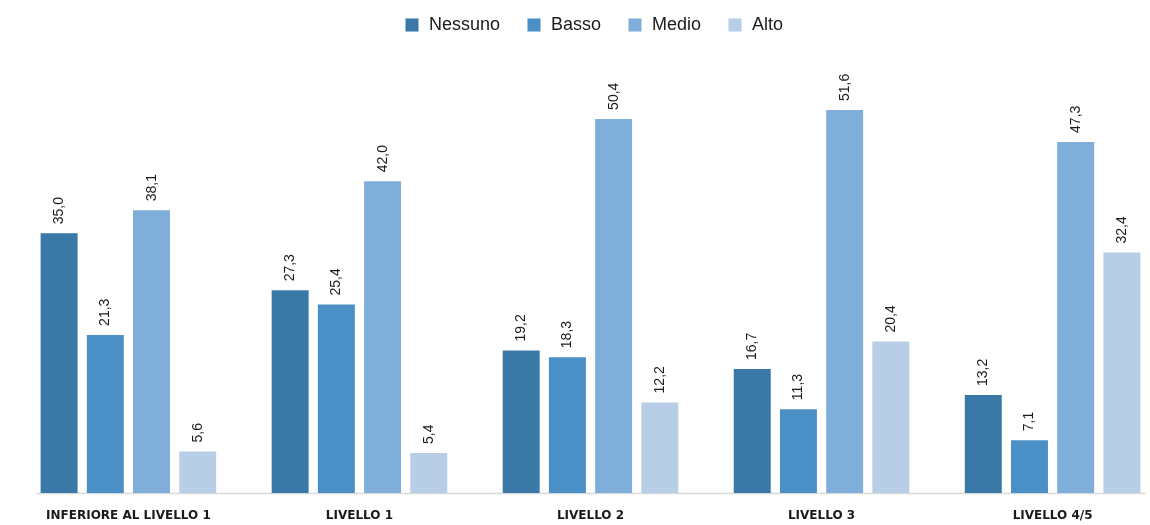 This screenshot has height=525, width=1150. I want to click on data-label: 5,6, so click(196, 432).